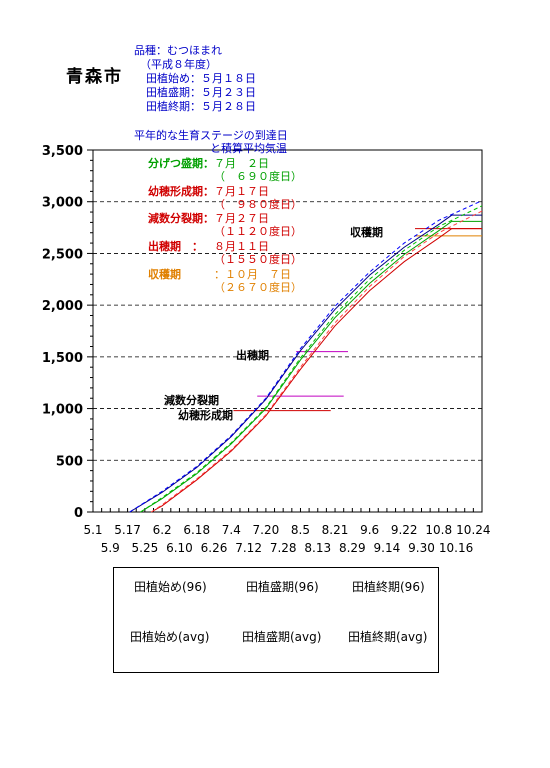 This screenshot has height=768, width=550. Describe the element at coordinates (258, 231) in the screenshot. I see `stage-item-value: （１１２０度日）` at that location.